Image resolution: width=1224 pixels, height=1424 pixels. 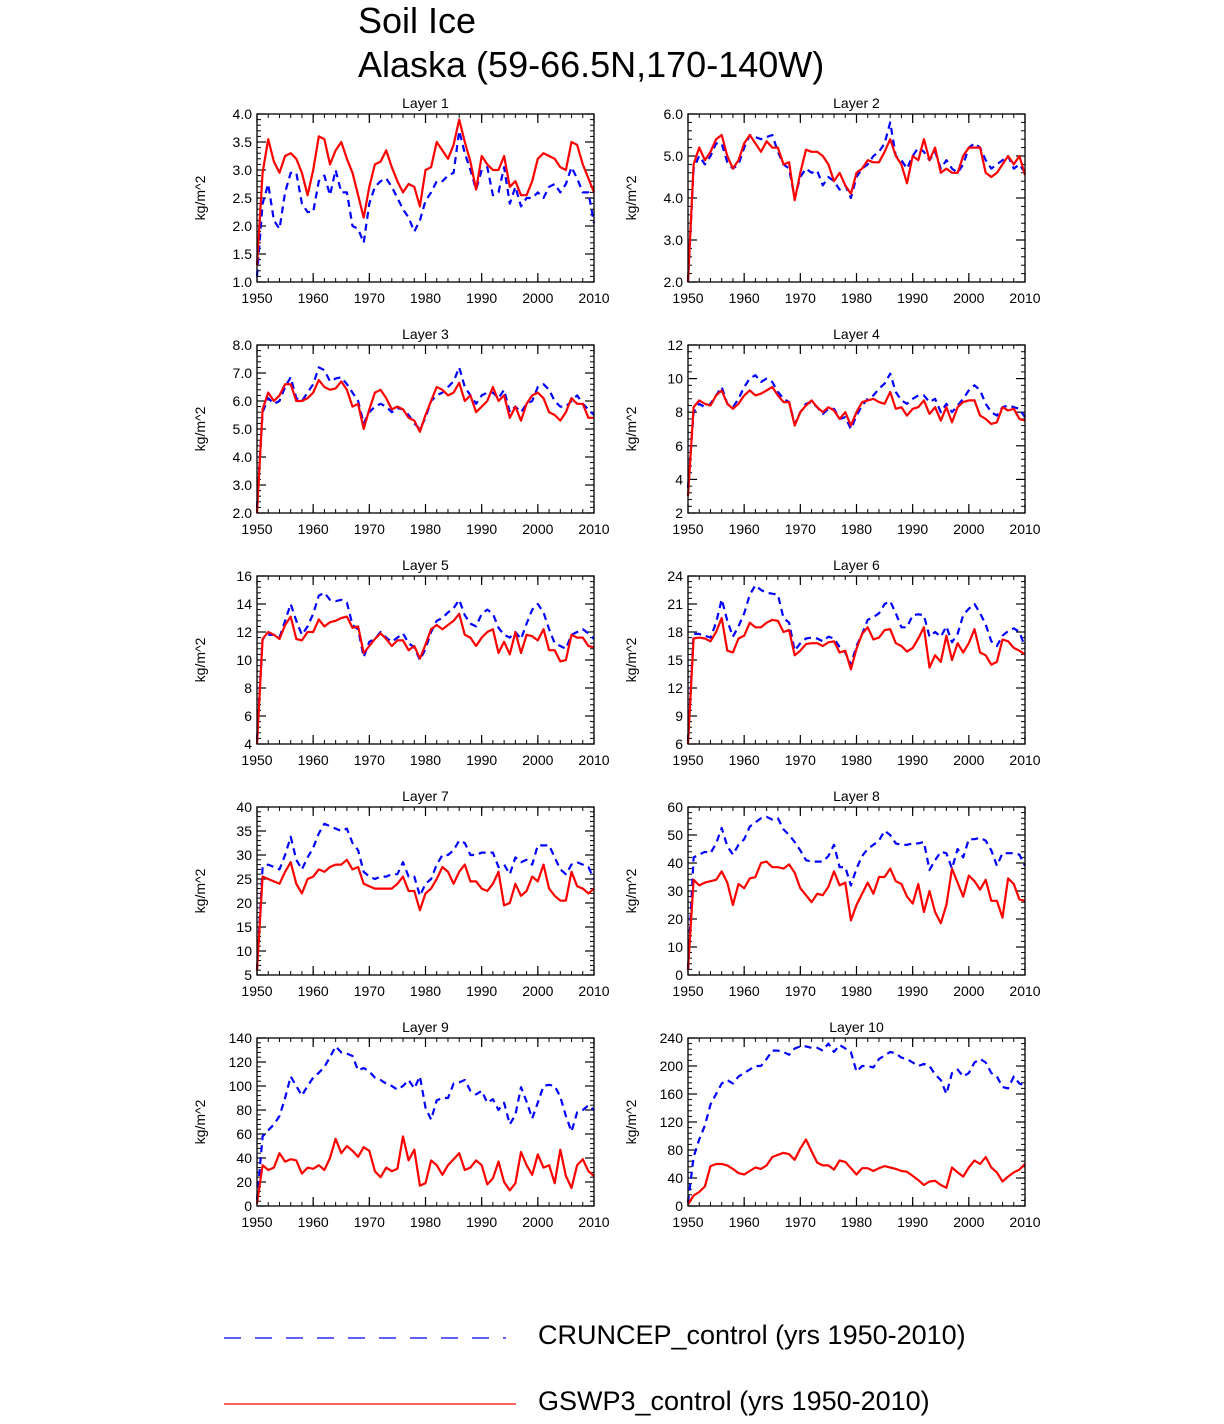 What do you see at coordinates (674, 156) in the screenshot?
I see `y-tick-label: 5.0` at bounding box center [674, 156].